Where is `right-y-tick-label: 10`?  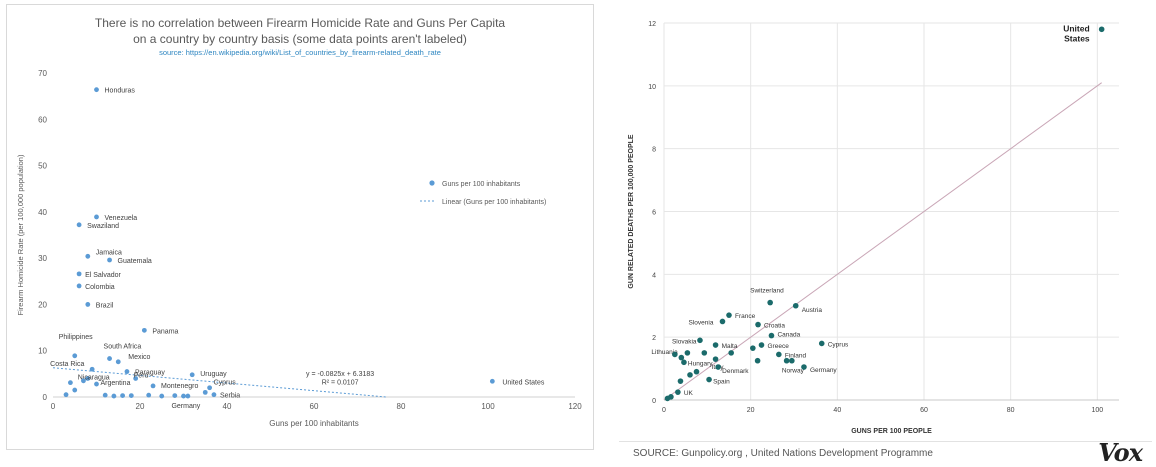 right-y-tick-label: 10 is located at coordinates (652, 87).